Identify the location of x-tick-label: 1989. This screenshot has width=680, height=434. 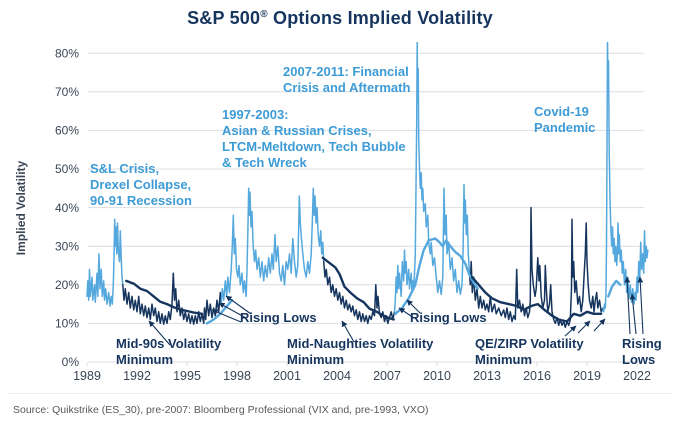
(87, 376).